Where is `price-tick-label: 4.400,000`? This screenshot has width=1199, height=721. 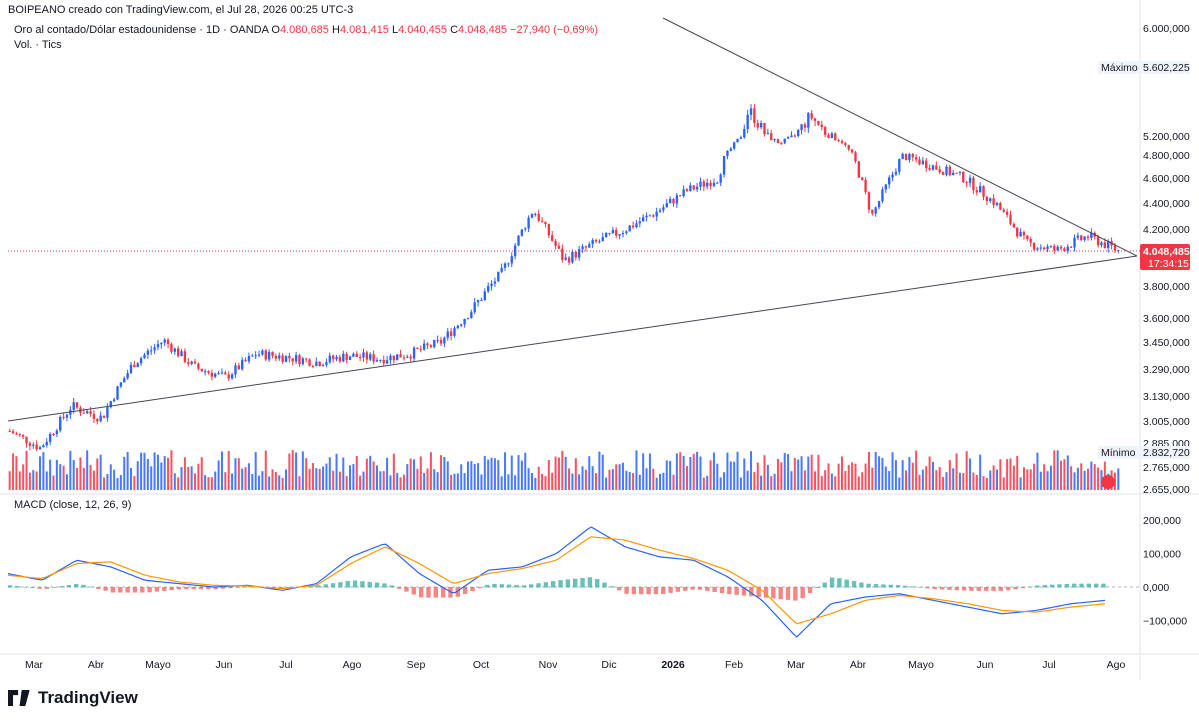 price-tick-label: 4.400,000 is located at coordinates (1166, 204).